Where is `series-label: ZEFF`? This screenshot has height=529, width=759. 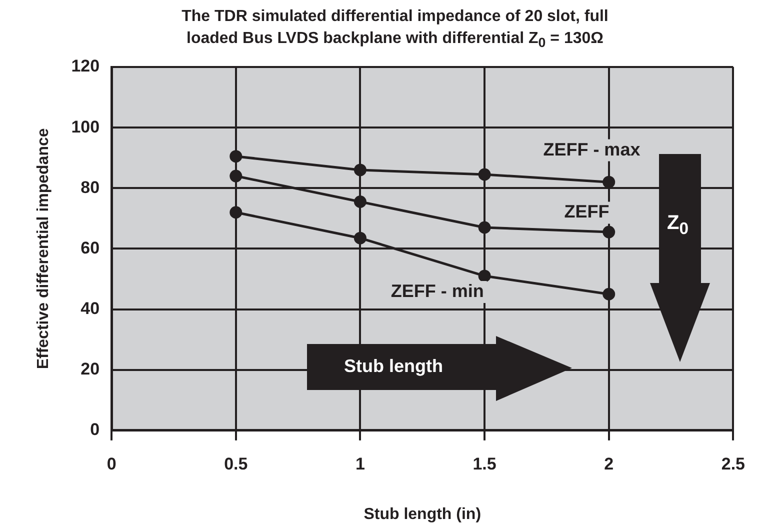 series-label: ZEFF is located at coordinates (587, 212).